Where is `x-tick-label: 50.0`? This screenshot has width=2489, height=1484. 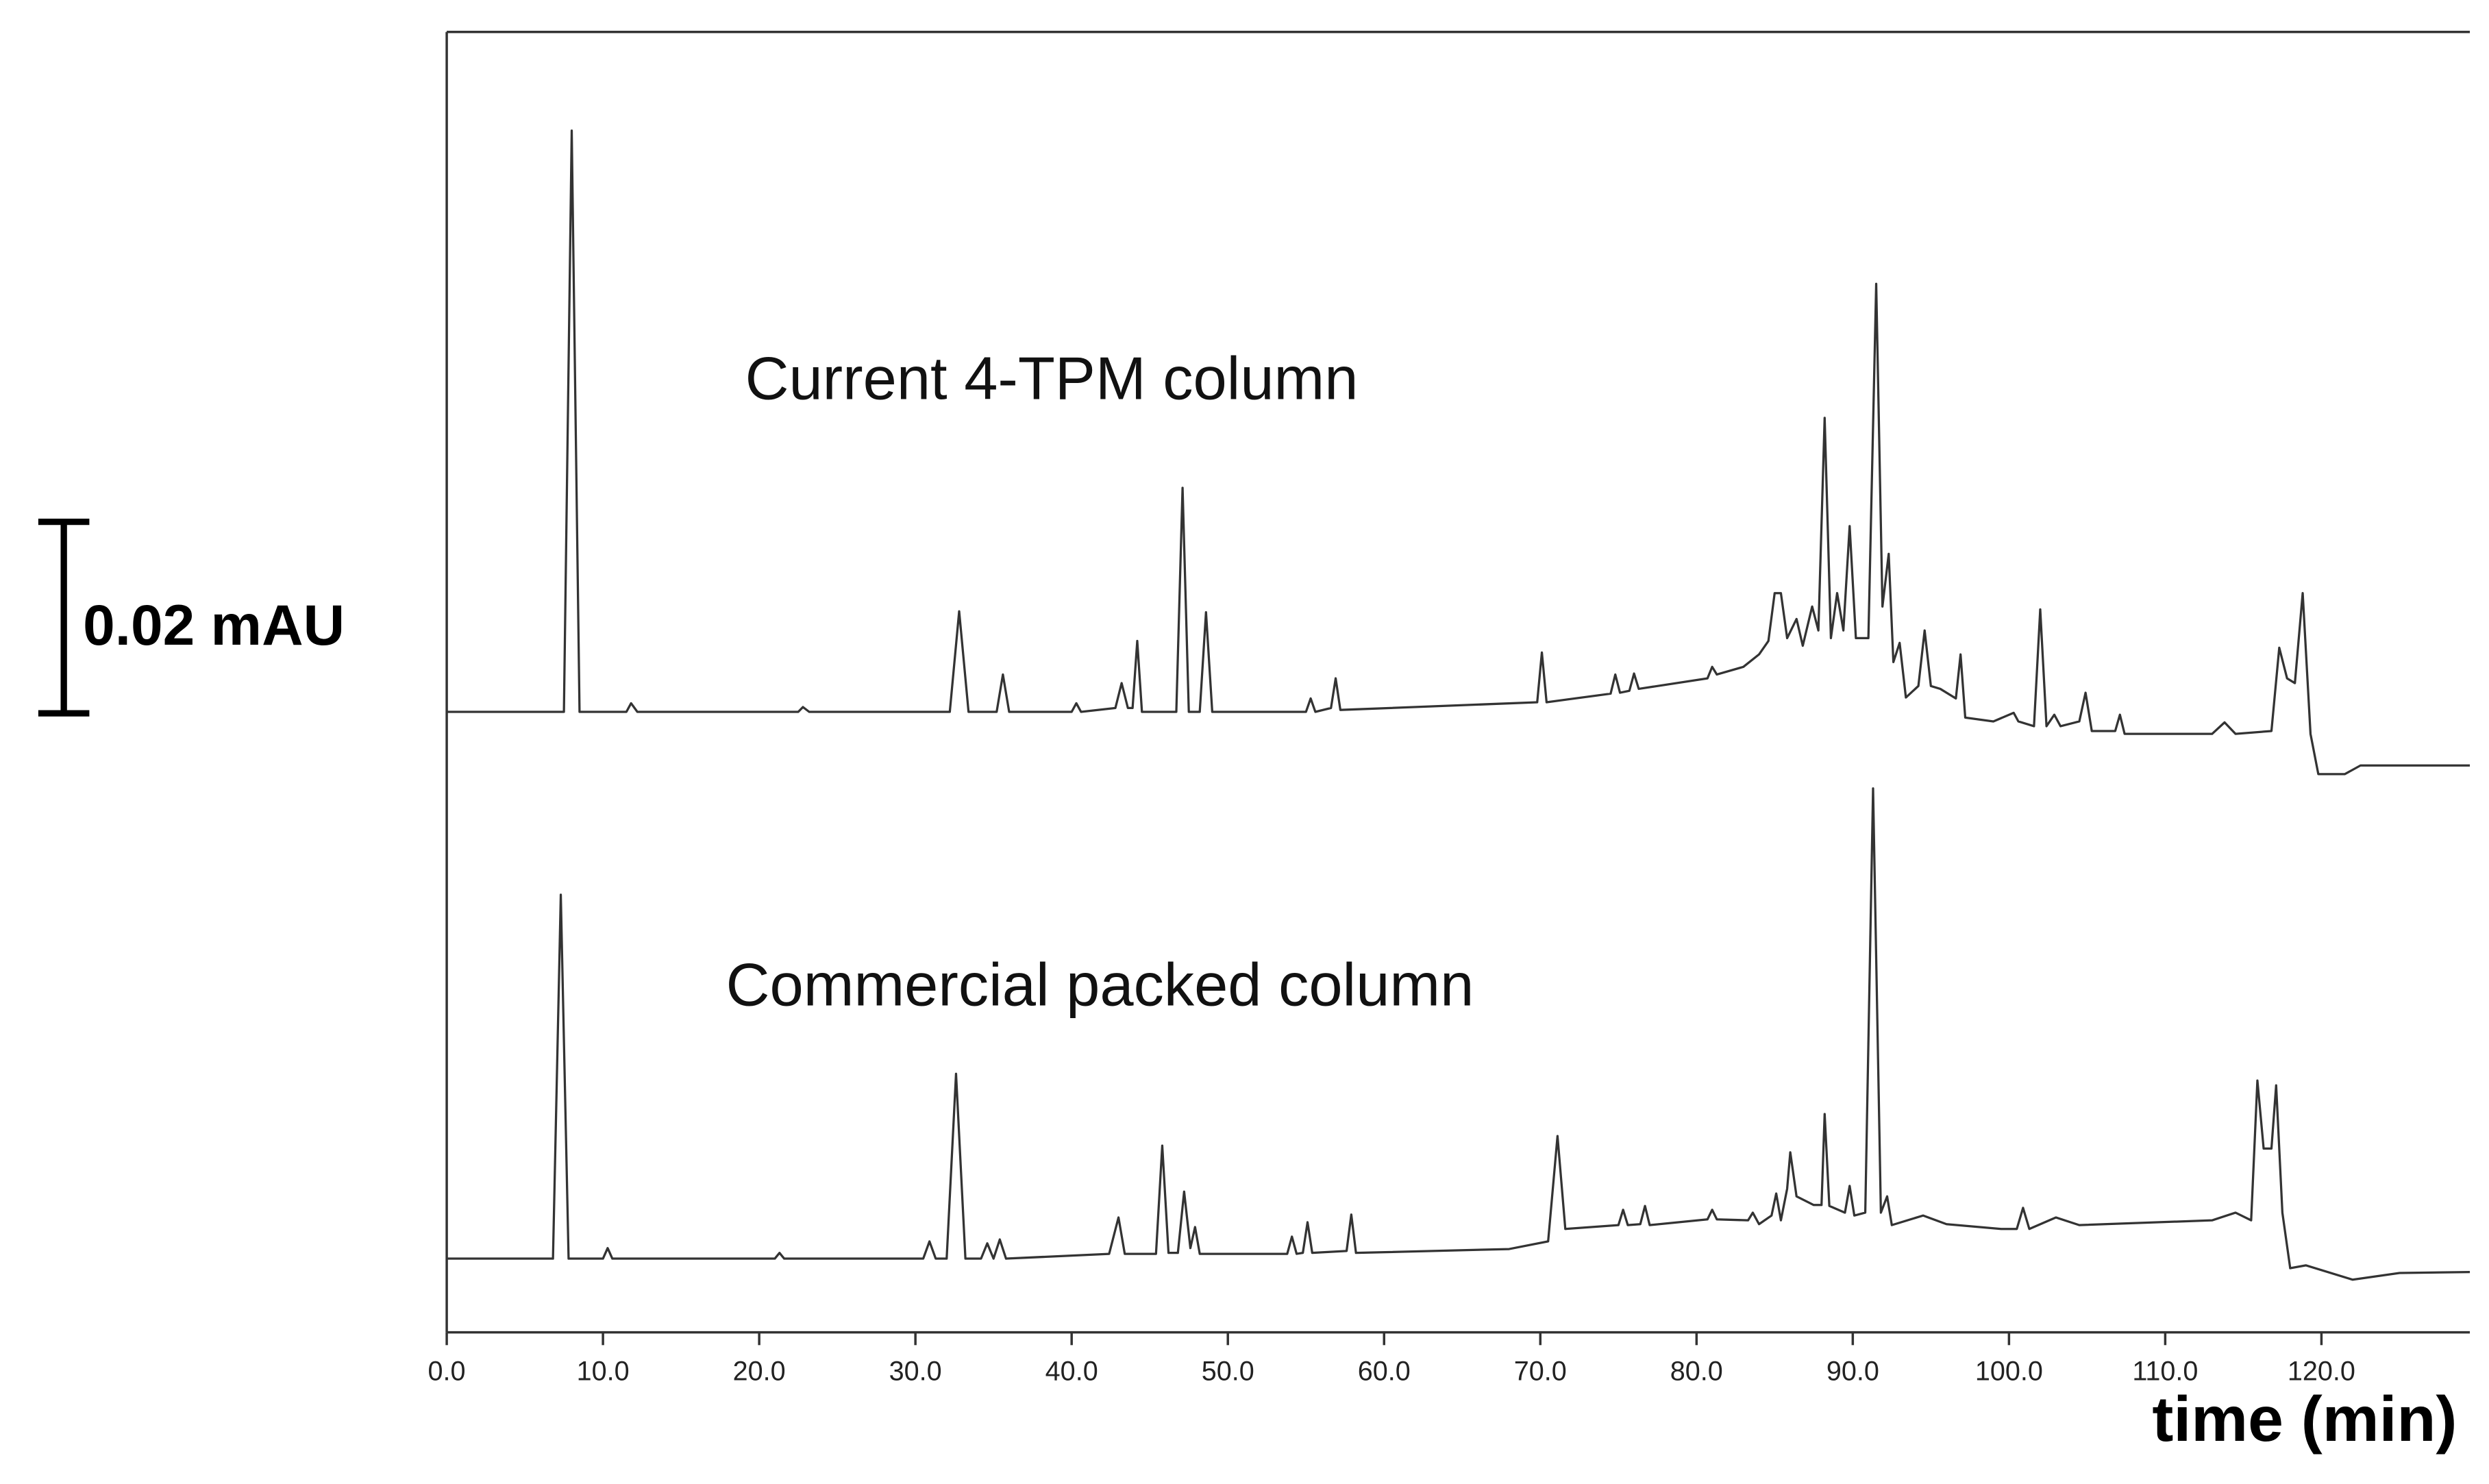
x-tick-label: 50.0 is located at coordinates (1228, 1372).